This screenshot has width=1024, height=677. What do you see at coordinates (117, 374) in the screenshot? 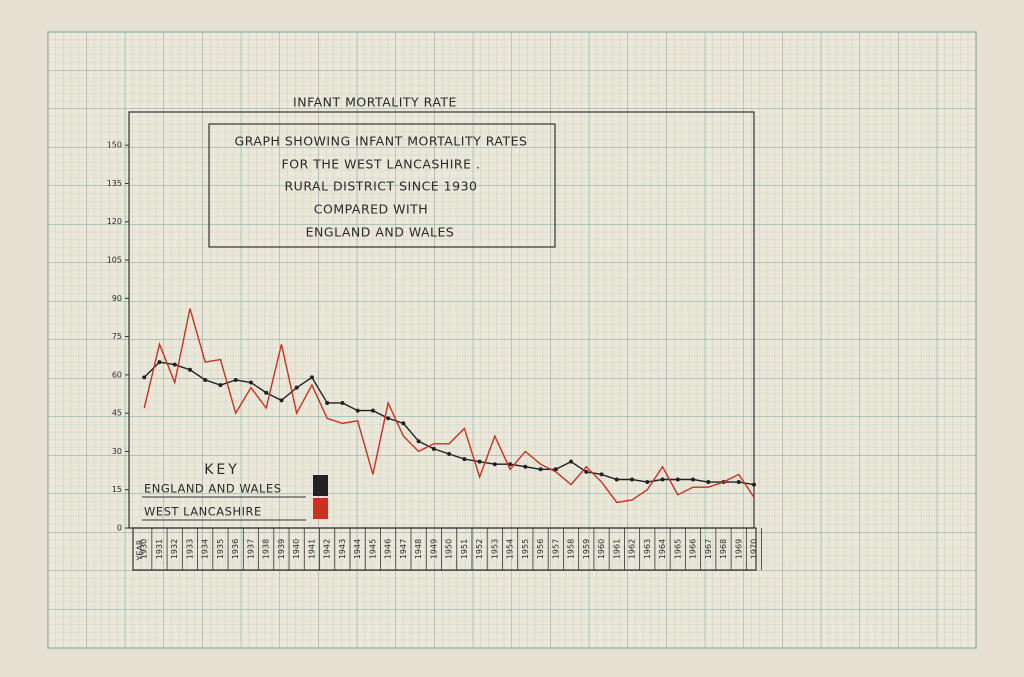
I see `y-tick-label: 60` at bounding box center [117, 374].